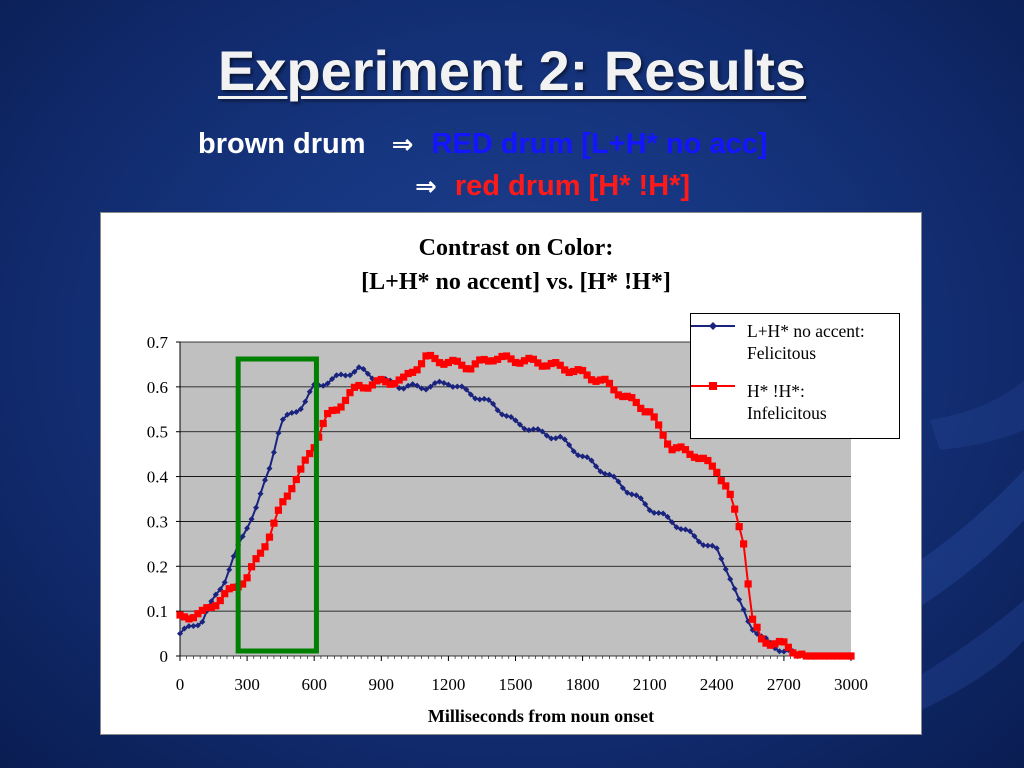  I want to click on legend-swatch-blue, so click(713, 326).